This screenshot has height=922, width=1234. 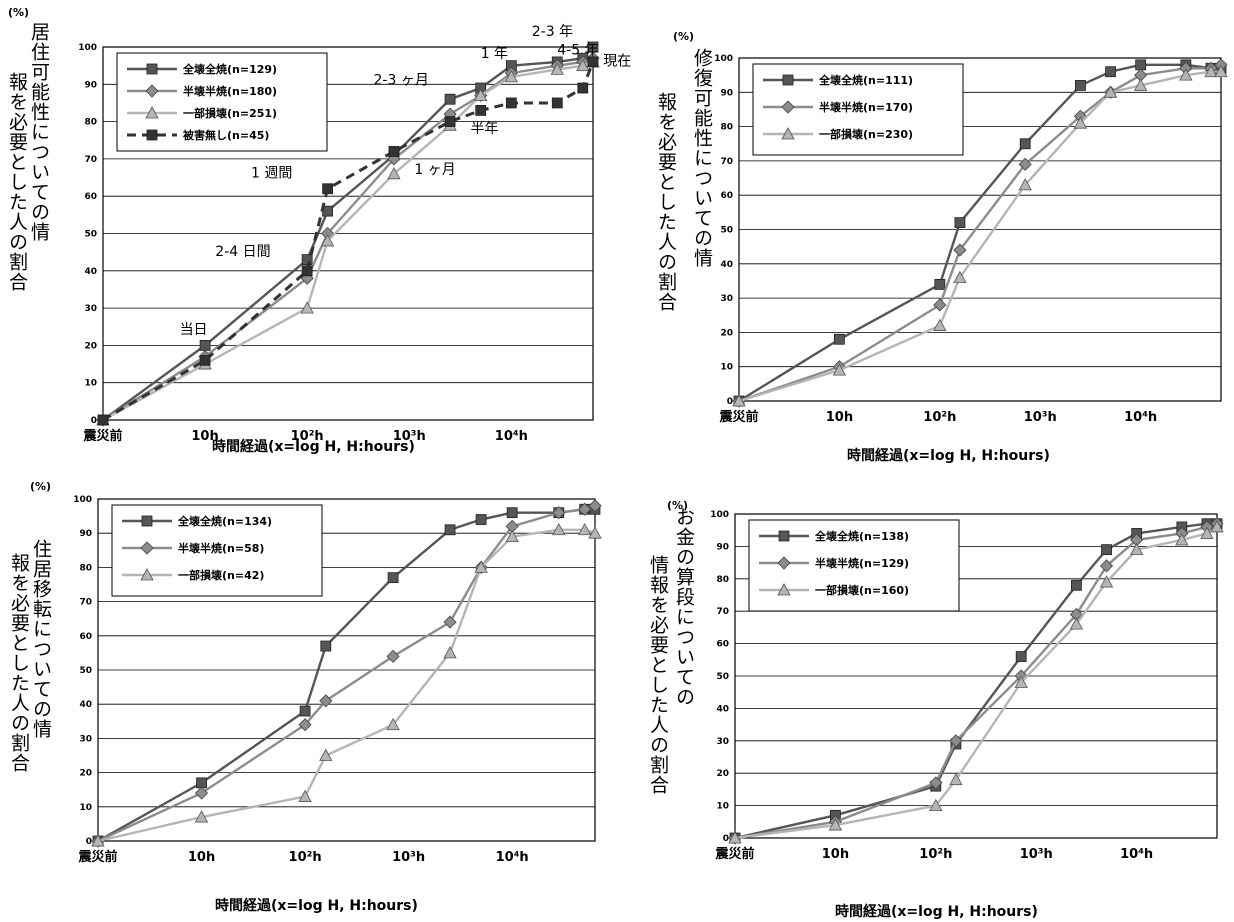 What do you see at coordinates (511, 436) in the screenshot?
I see `x-tick-label: 10⁴h` at bounding box center [511, 436].